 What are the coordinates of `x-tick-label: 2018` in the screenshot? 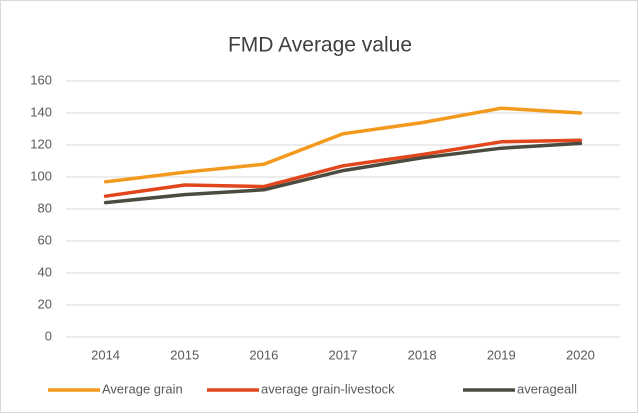 It's located at (422, 354).